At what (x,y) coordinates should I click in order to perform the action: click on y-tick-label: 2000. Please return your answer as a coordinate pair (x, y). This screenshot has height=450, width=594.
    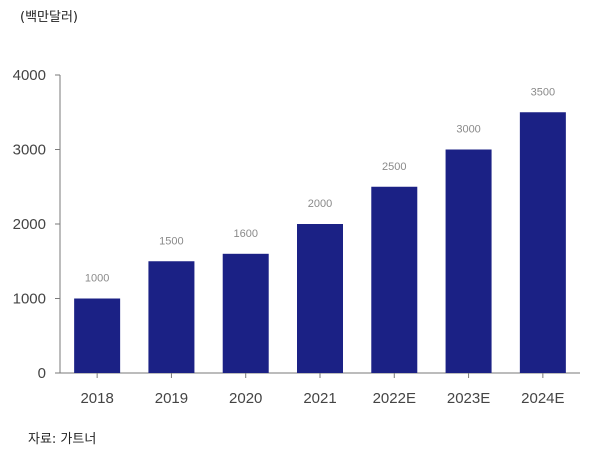
    Looking at the image, I should click on (29, 224).